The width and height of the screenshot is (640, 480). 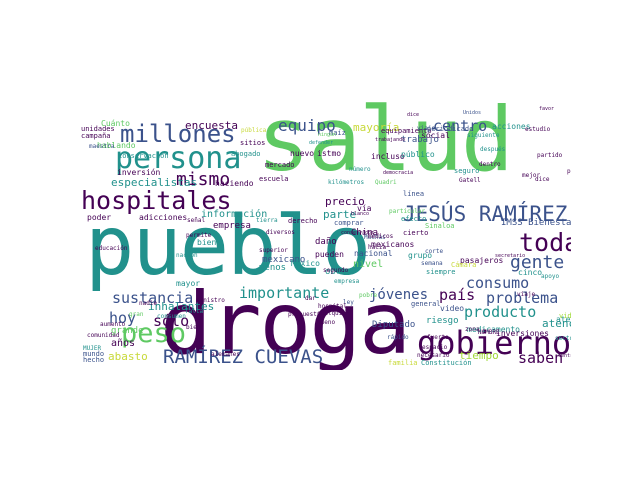 What do you see at coordinates (273, 268) in the screenshot?
I see `word: menos` at bounding box center [273, 268].